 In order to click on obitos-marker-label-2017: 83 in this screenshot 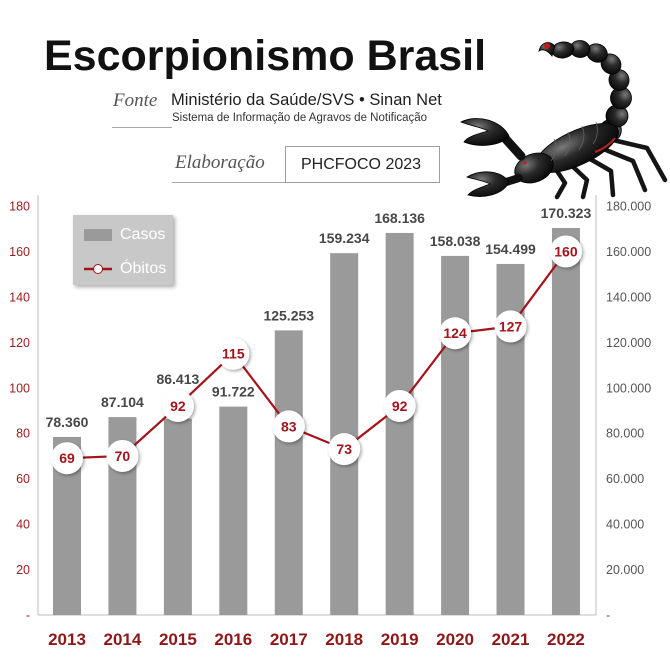, I will do `click(289, 426)`.